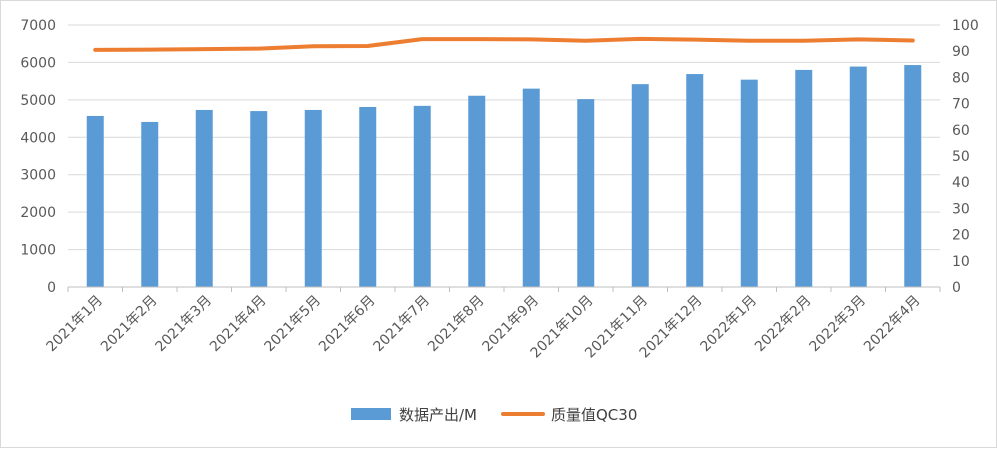  I want to click on axes, so click(504, 289).